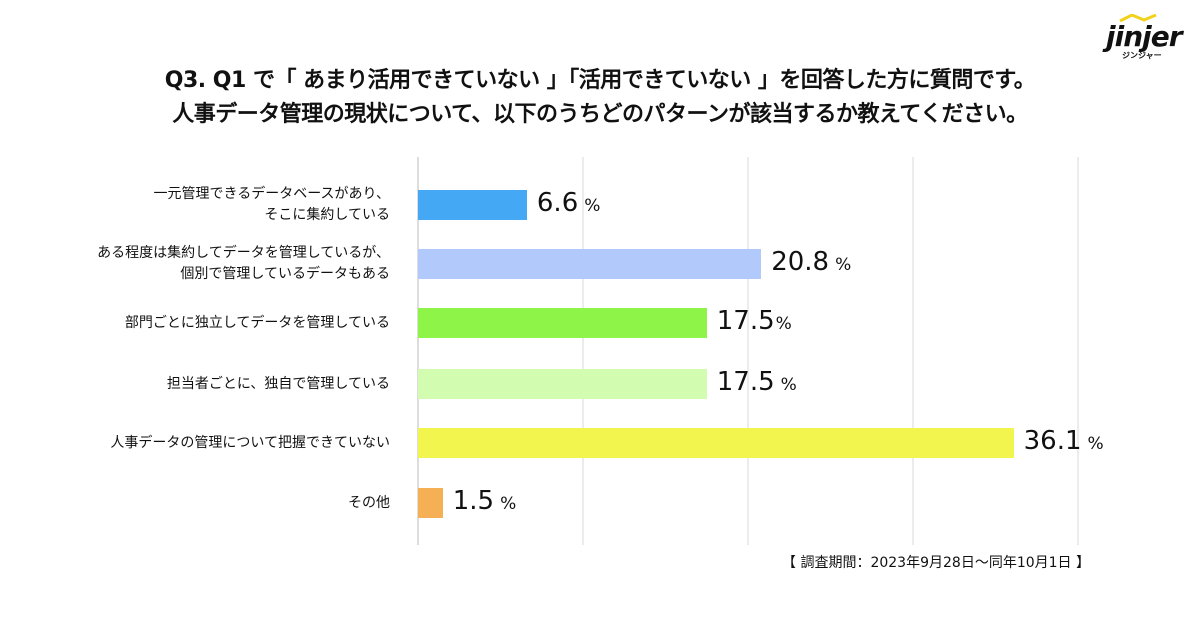 The image size is (1200, 630). Describe the element at coordinates (278, 383) in the screenshot. I see `category-label: 担当者ごとに、独自で管理している` at that location.